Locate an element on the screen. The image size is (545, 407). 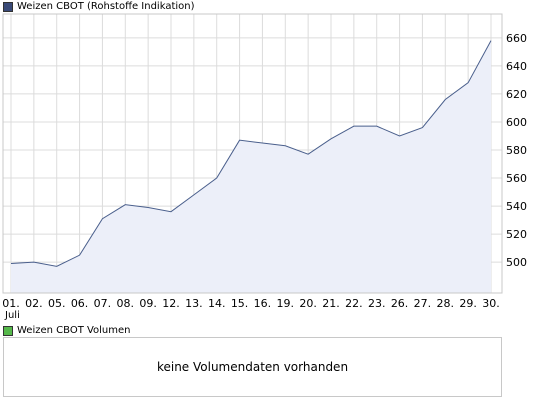
x-tick-label: 13. is located at coordinates (194, 303).